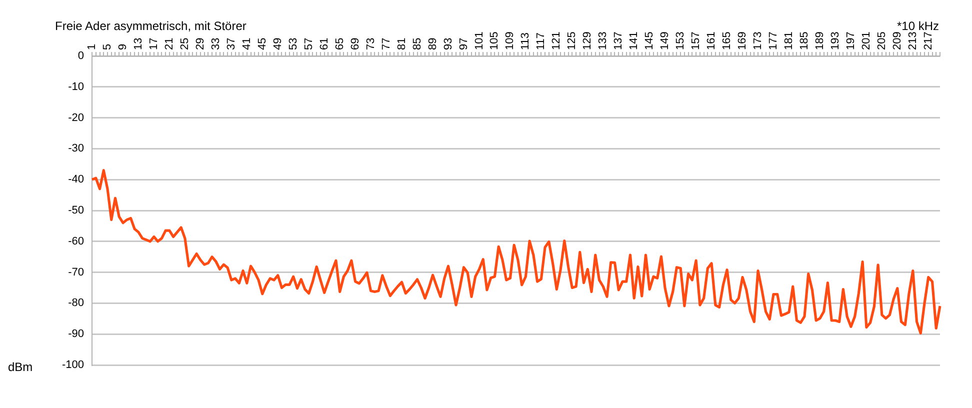 Image resolution: width=972 pixels, height=408 pixels. What do you see at coordinates (231, 44) in the screenshot?
I see `x-tick-label: 37` at bounding box center [231, 44].